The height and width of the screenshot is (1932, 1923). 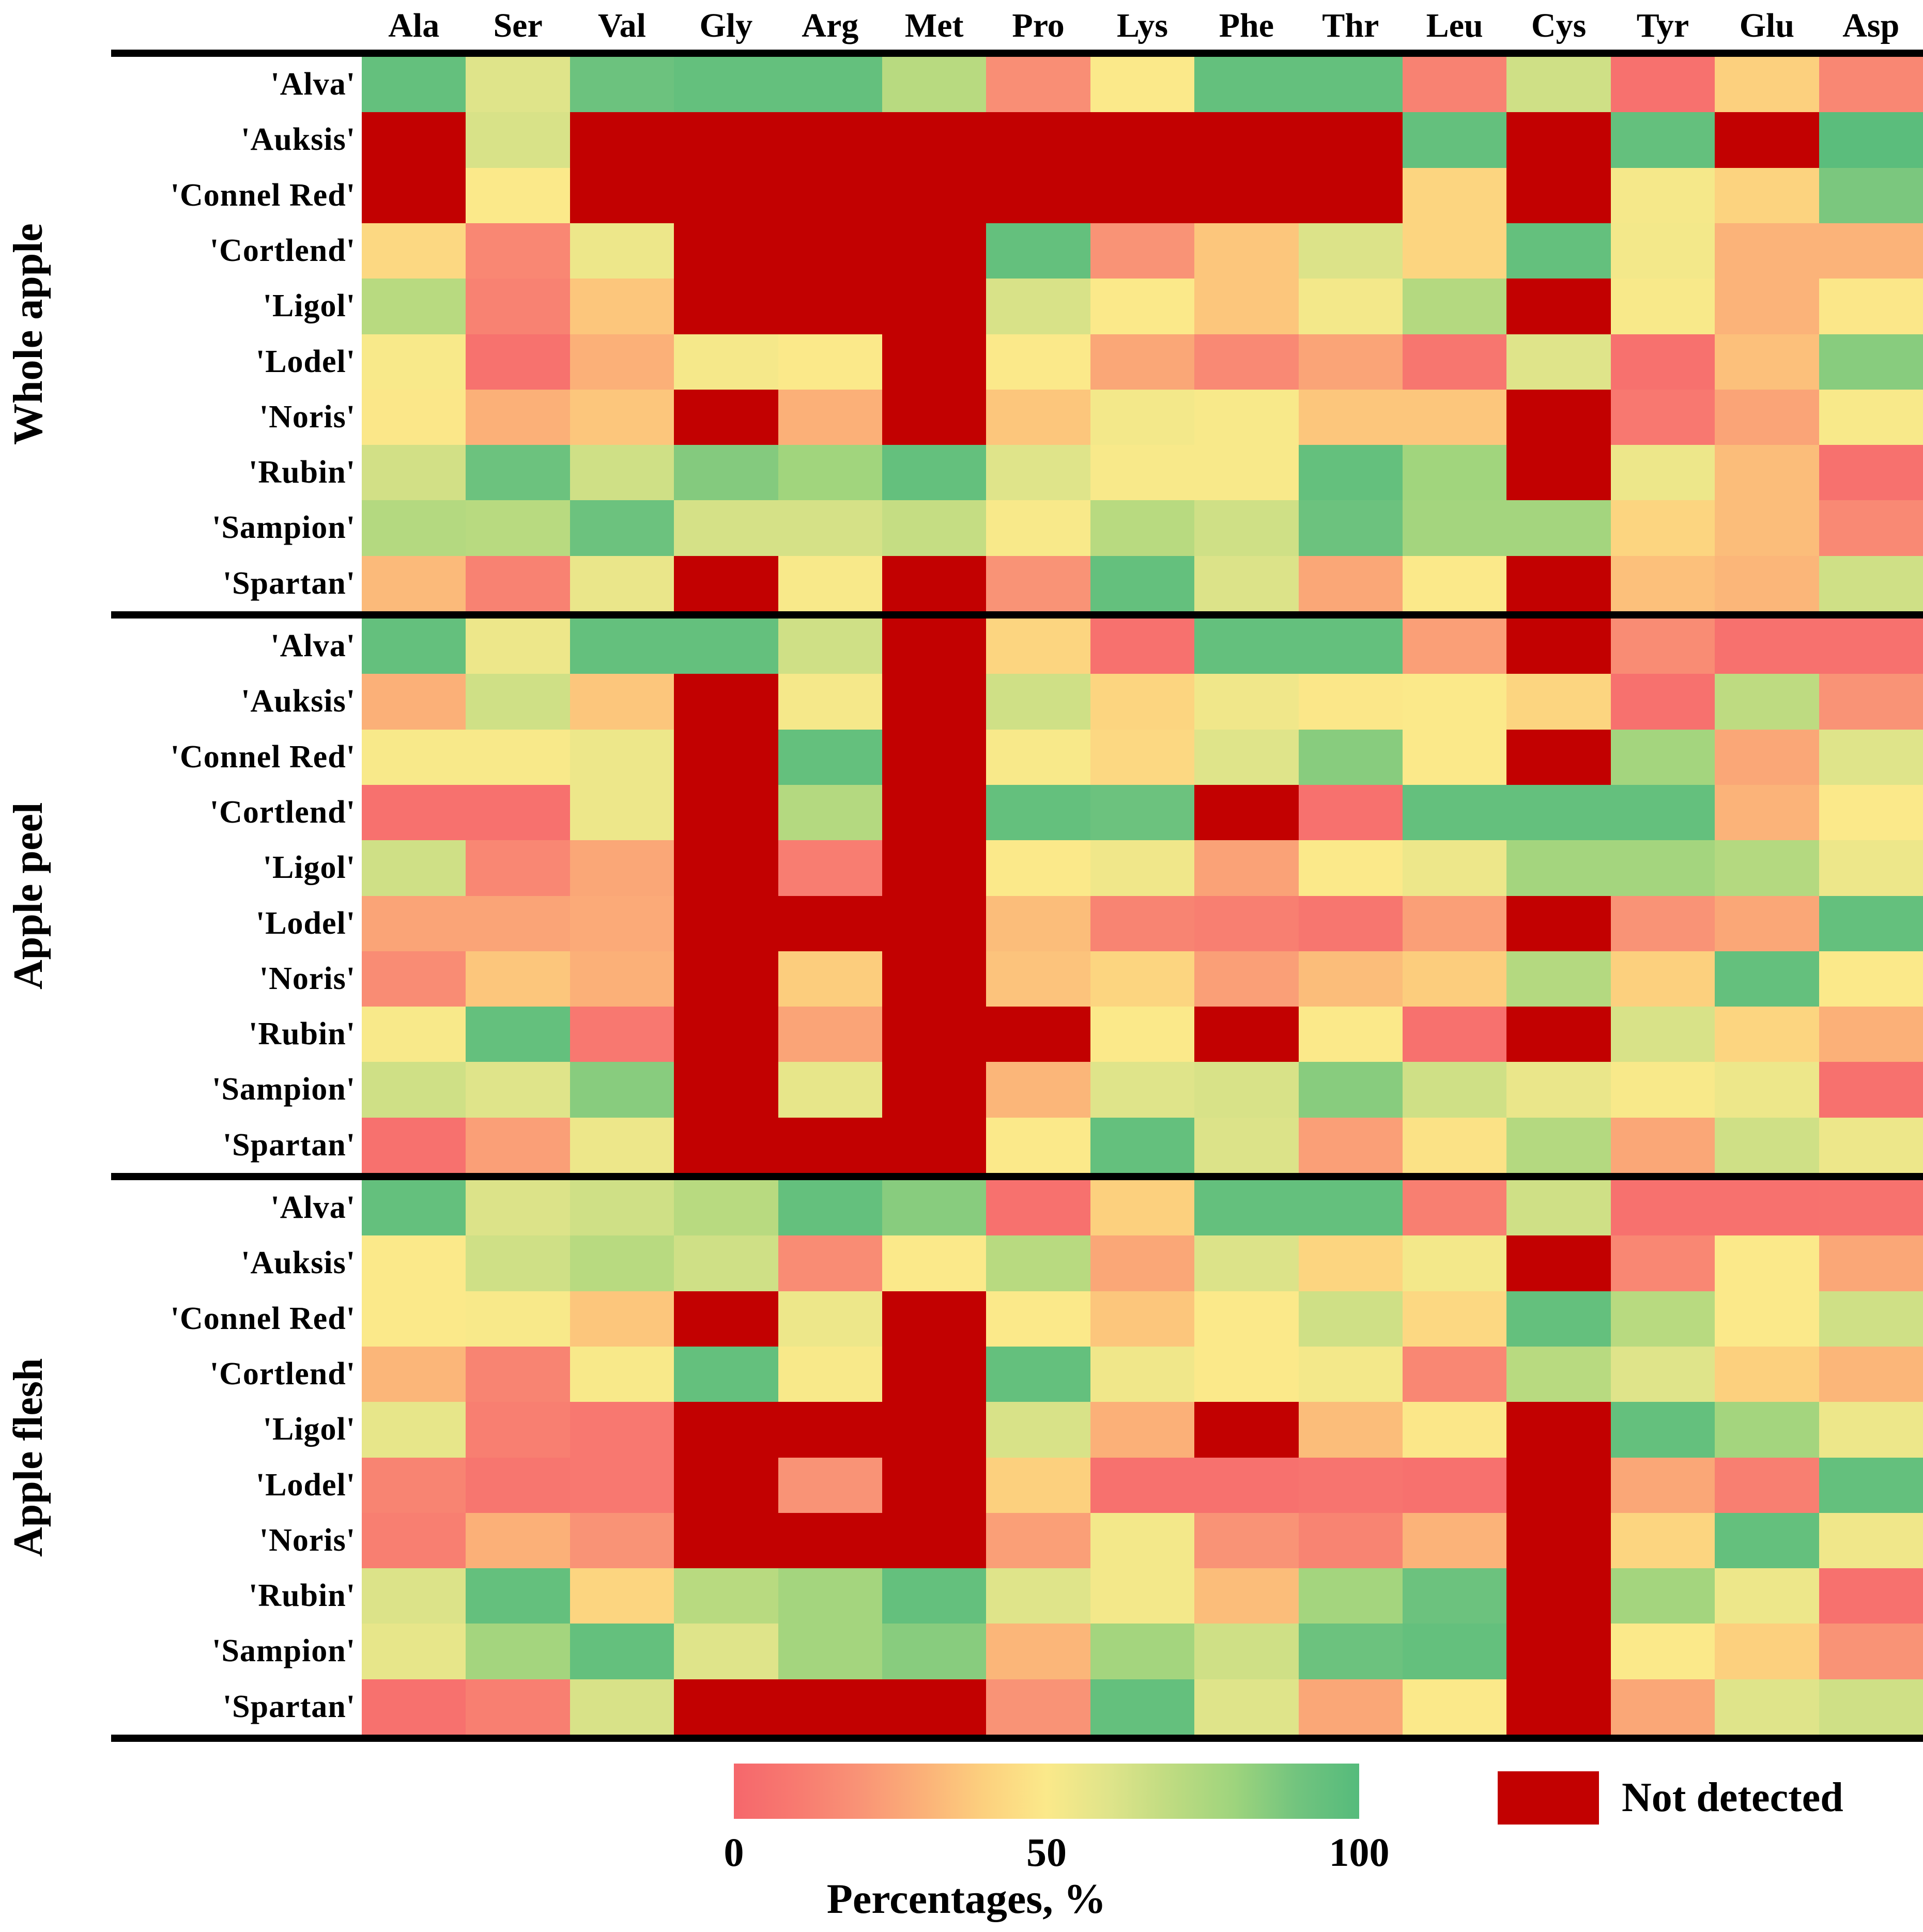 I want to click on col-header-Phe: Phe, so click(x=1246, y=25).